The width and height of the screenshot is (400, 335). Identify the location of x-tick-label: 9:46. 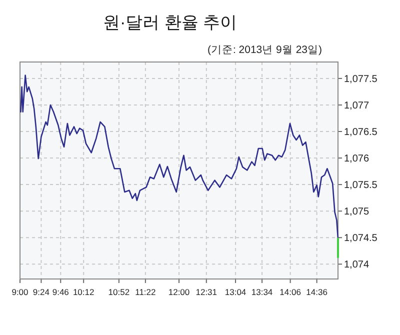
(61, 292).